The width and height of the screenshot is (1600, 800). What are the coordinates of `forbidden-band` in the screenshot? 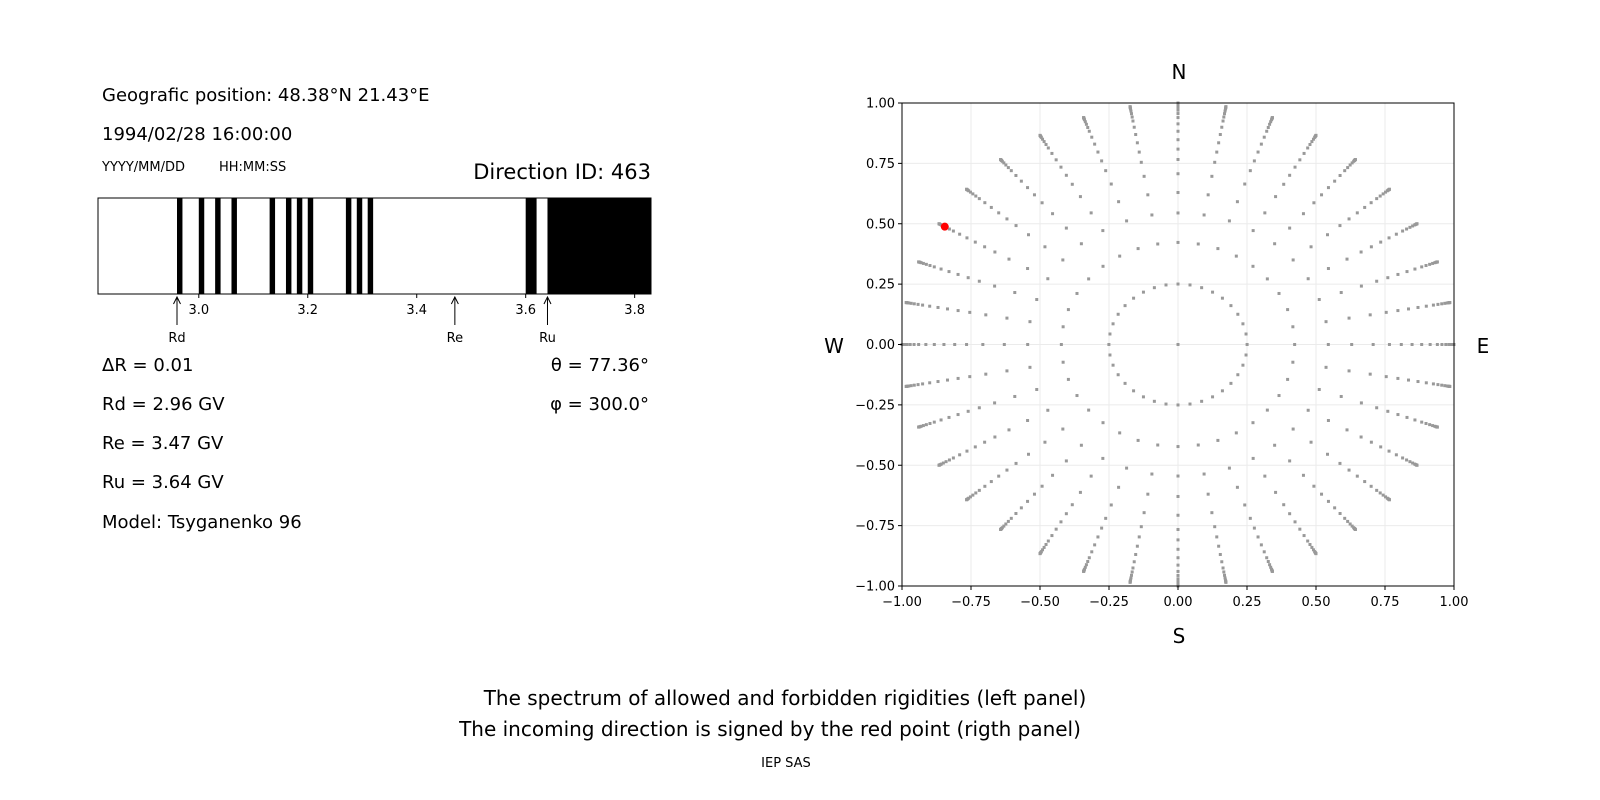 It's located at (288, 246).